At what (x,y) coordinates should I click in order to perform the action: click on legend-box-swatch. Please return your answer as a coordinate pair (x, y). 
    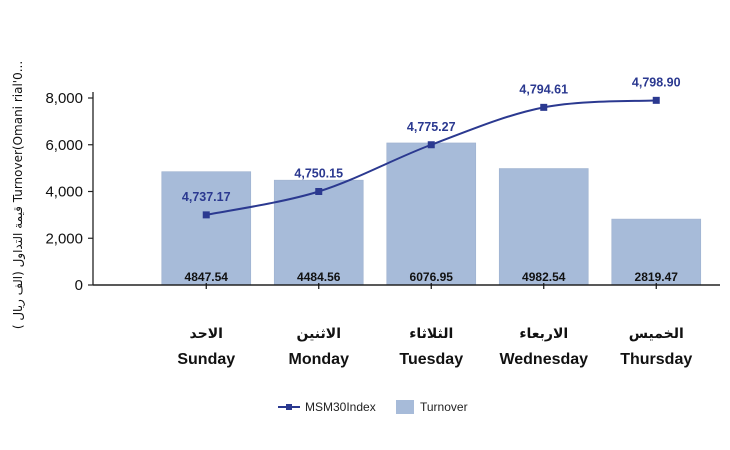
    Looking at the image, I should click on (405, 407).